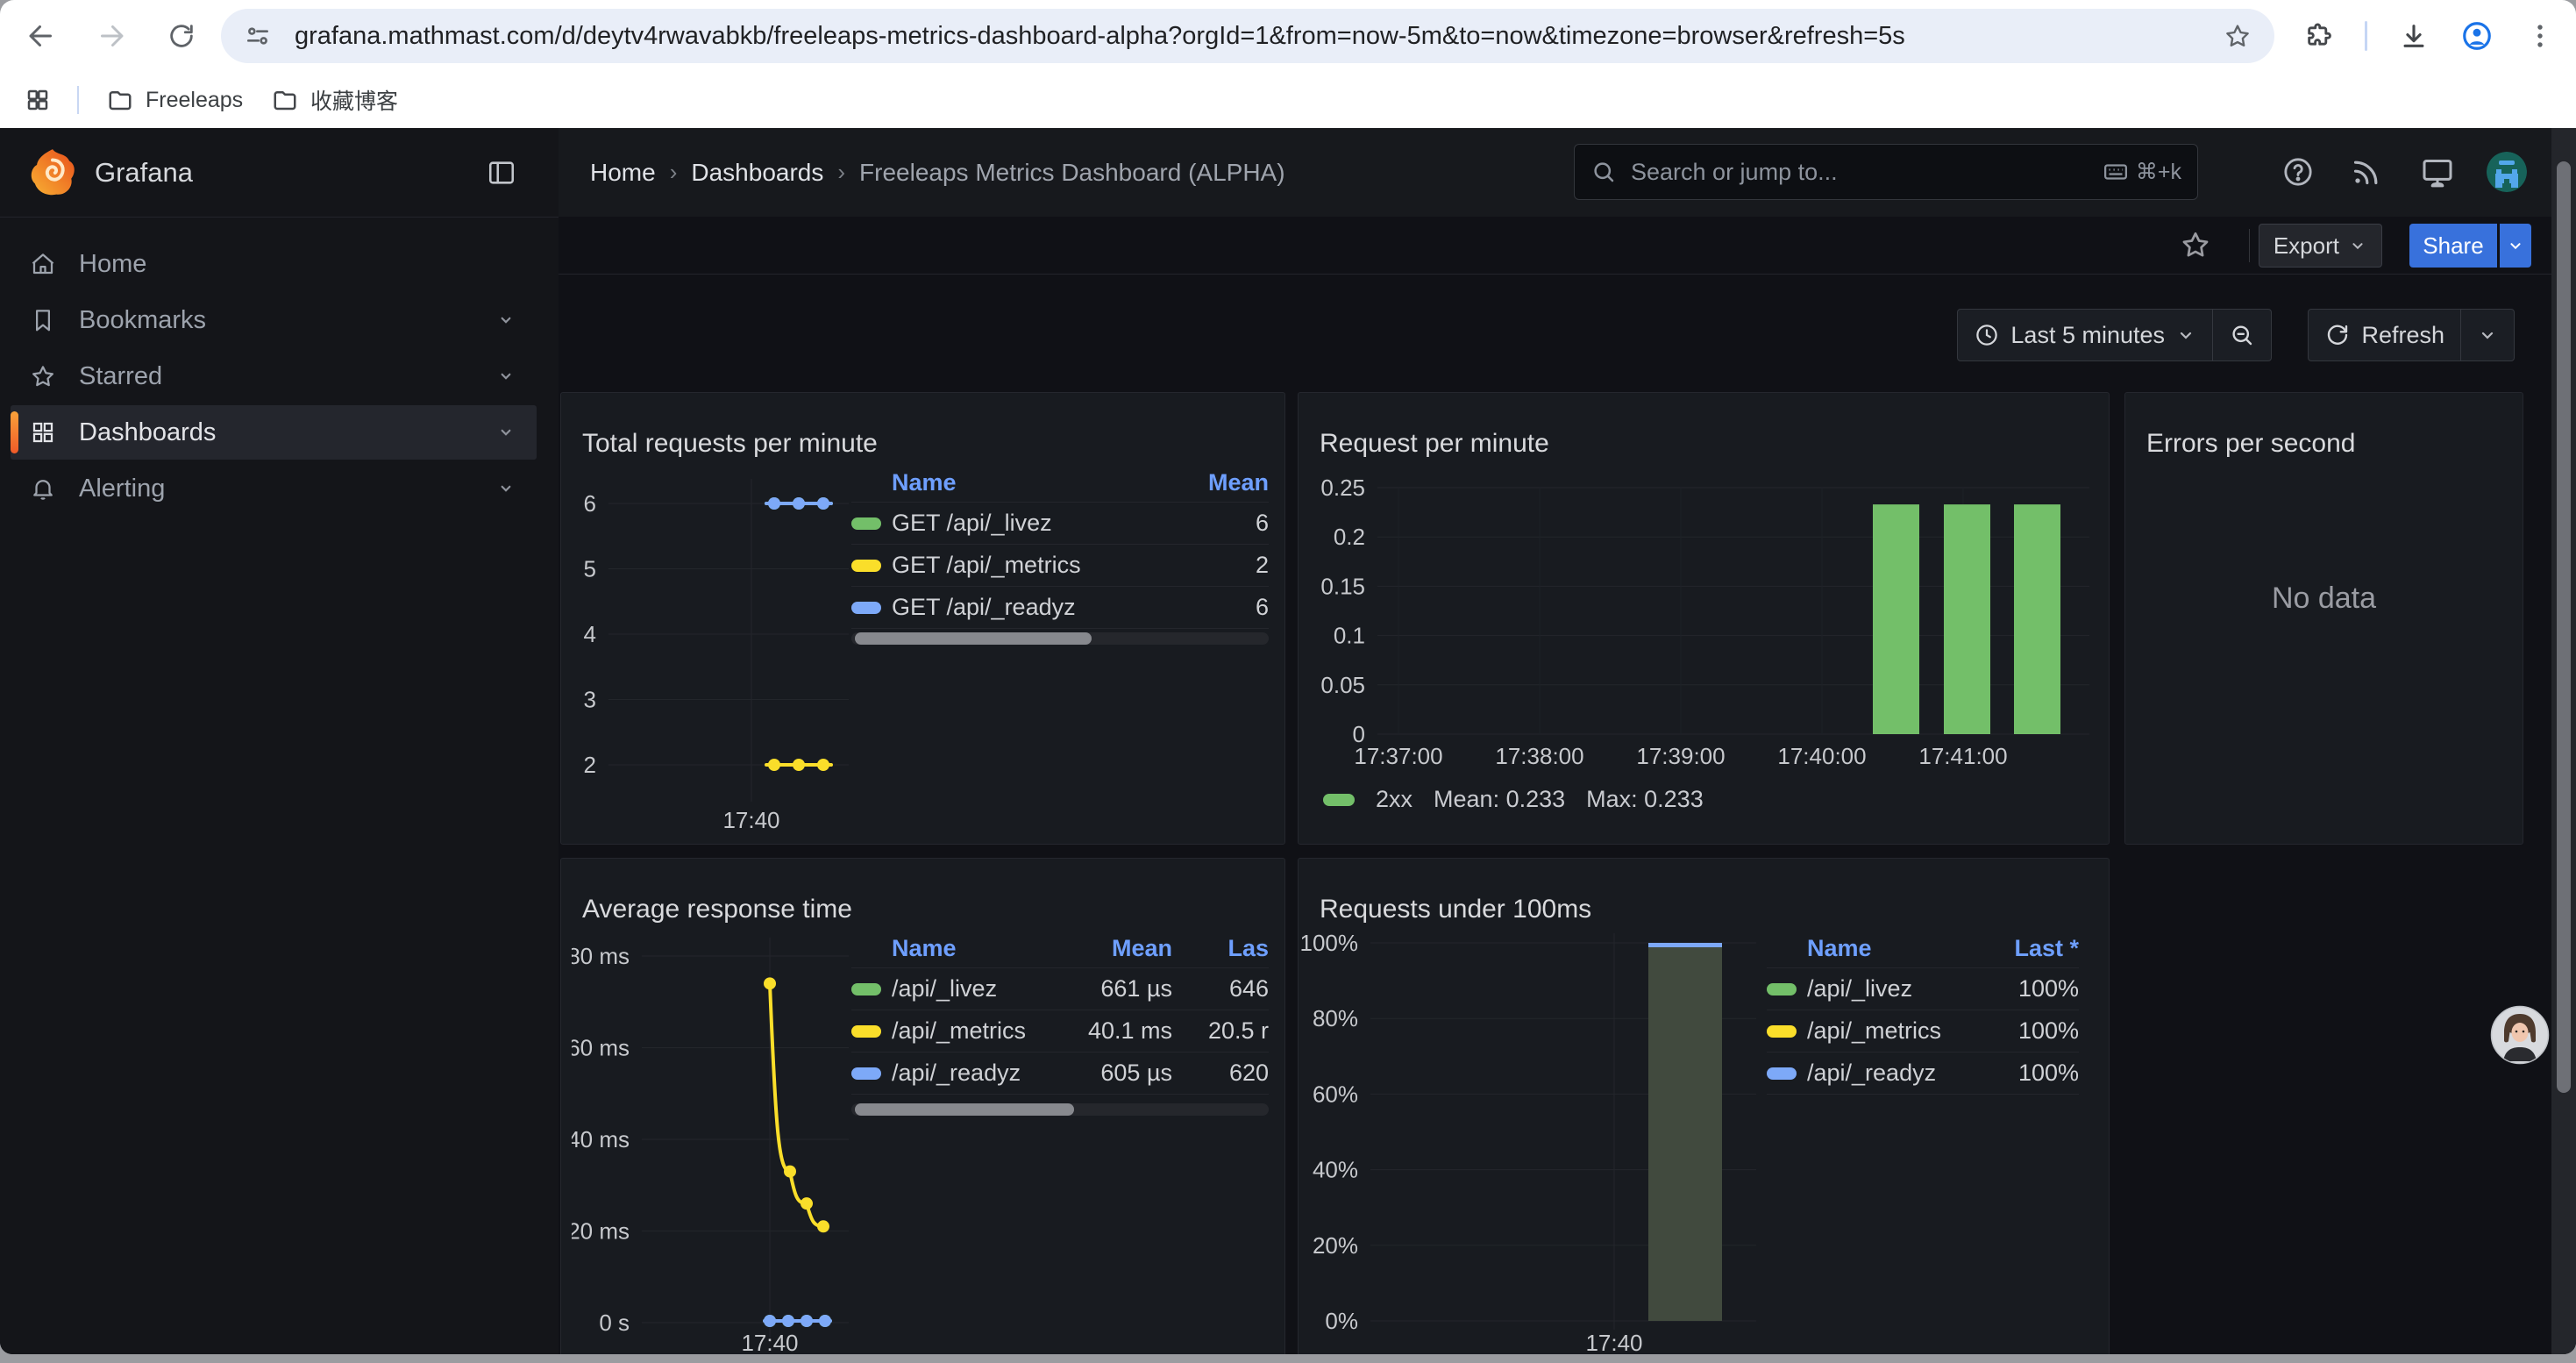  I want to click on browser-downloads-button, so click(2413, 36).